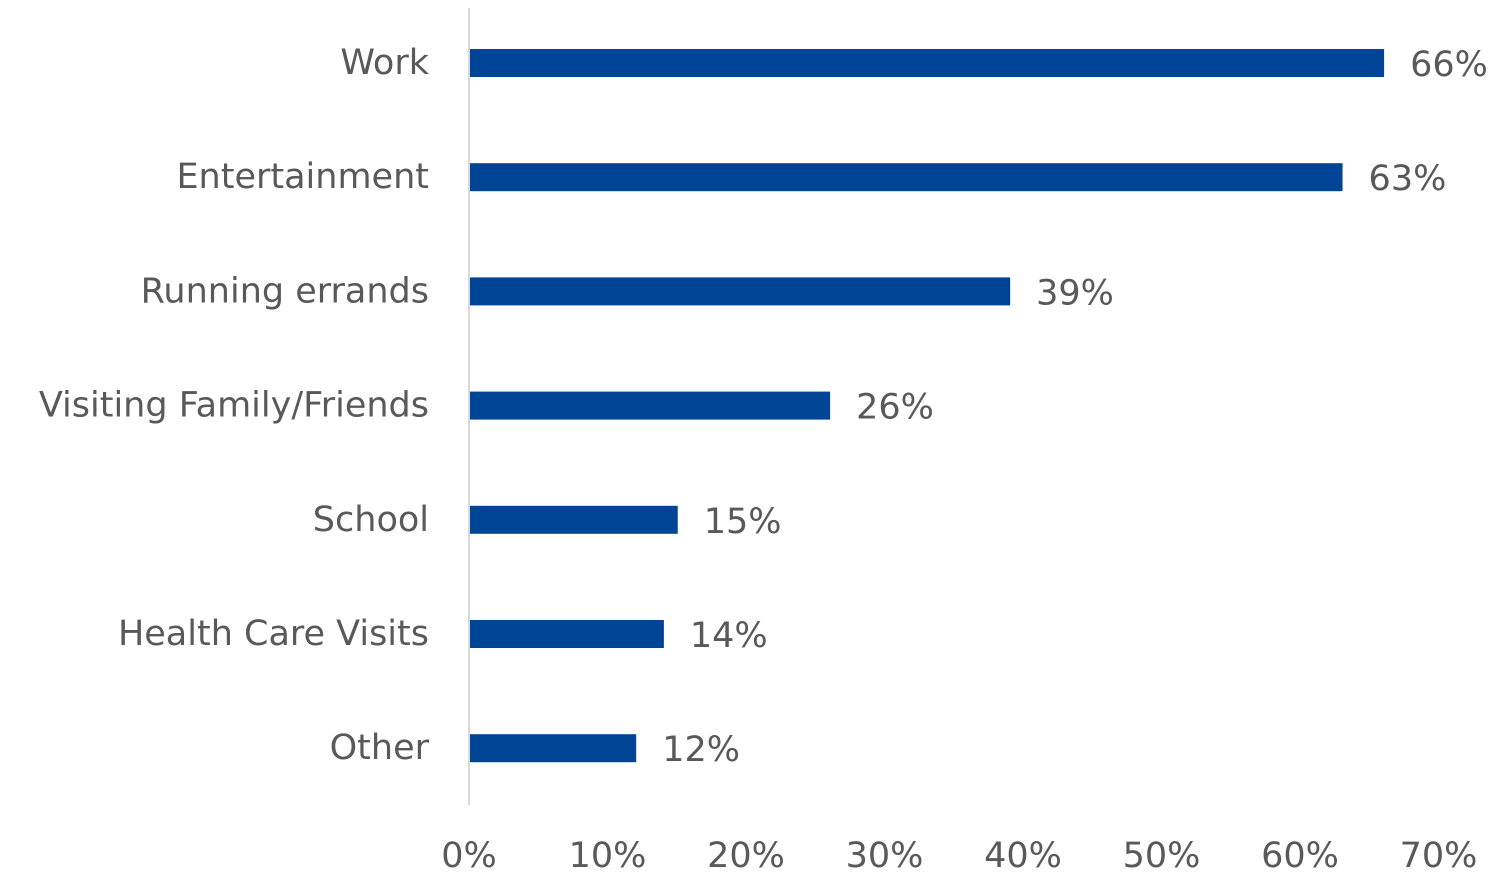 The width and height of the screenshot is (1489, 873). I want to click on x-tick-label: 0%, so click(469, 854).